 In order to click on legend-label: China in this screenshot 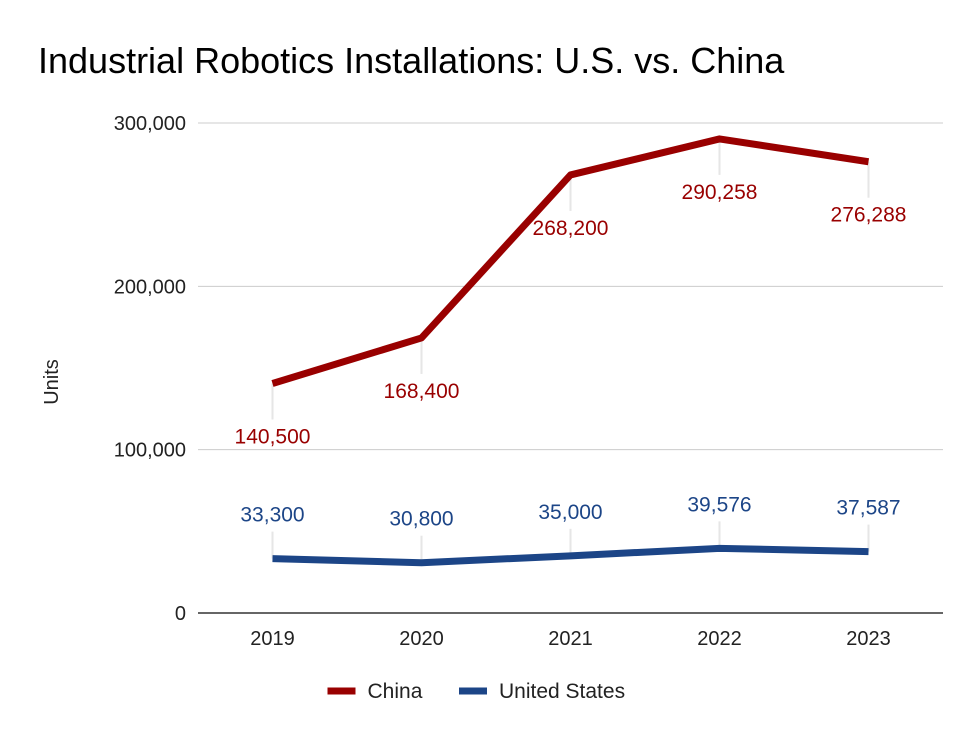, I will do `click(395, 691)`.